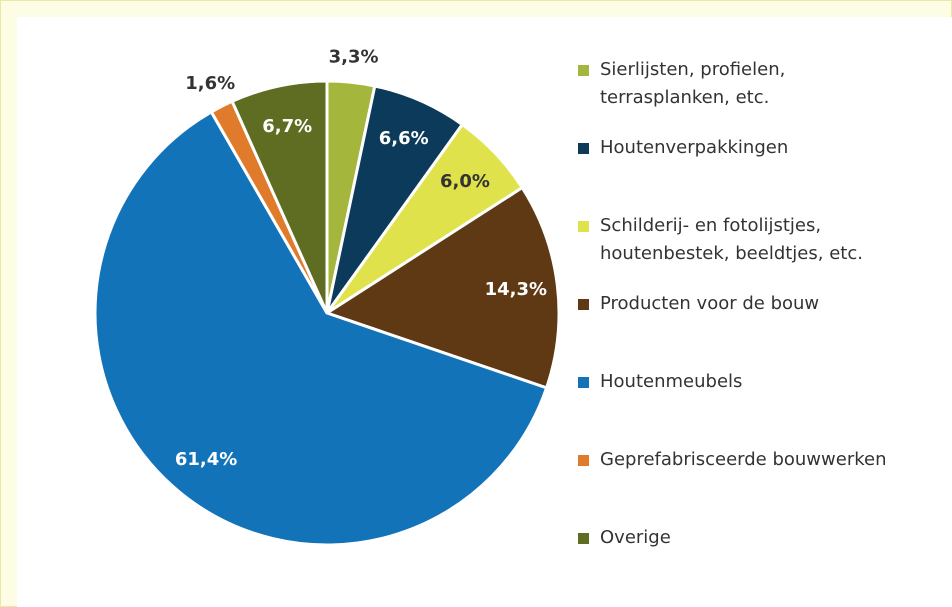 The width and height of the screenshot is (952, 607). Describe the element at coordinates (694, 147) in the screenshot. I see `legend-label: Houtenverpakkingen` at that location.